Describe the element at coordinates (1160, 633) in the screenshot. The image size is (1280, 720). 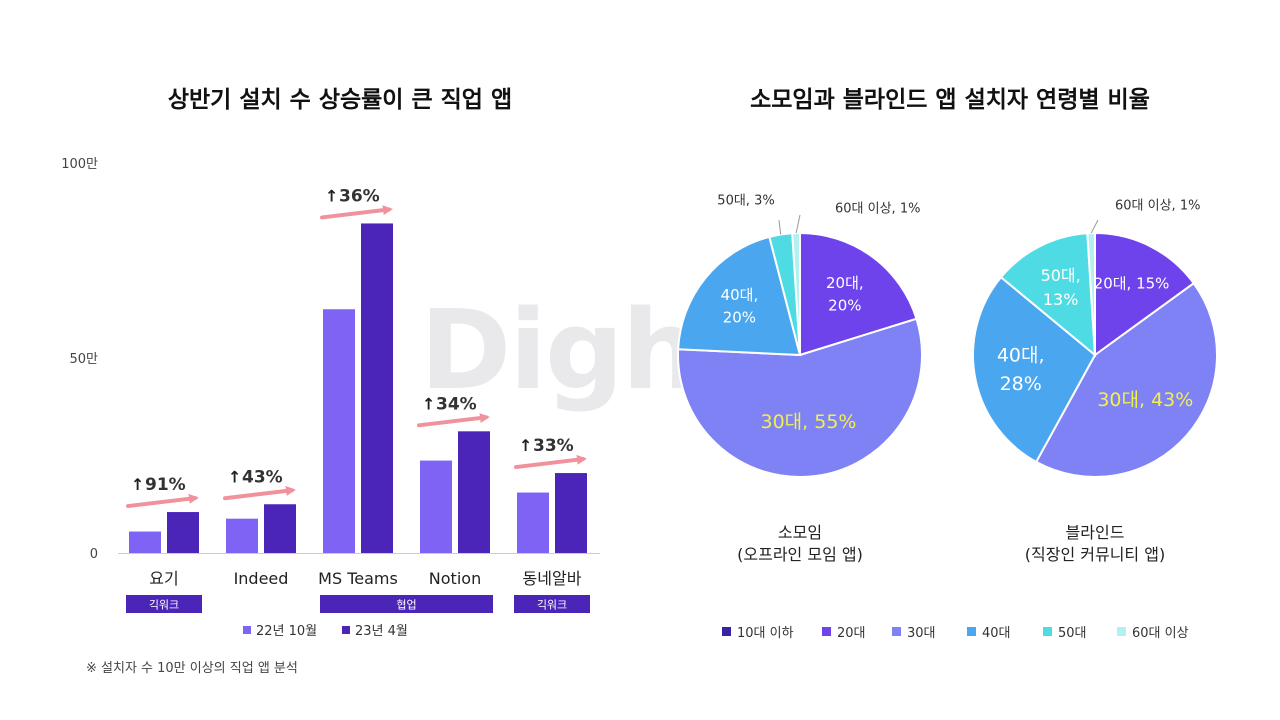
I see `pie-legend-label: 60대 이상` at that location.